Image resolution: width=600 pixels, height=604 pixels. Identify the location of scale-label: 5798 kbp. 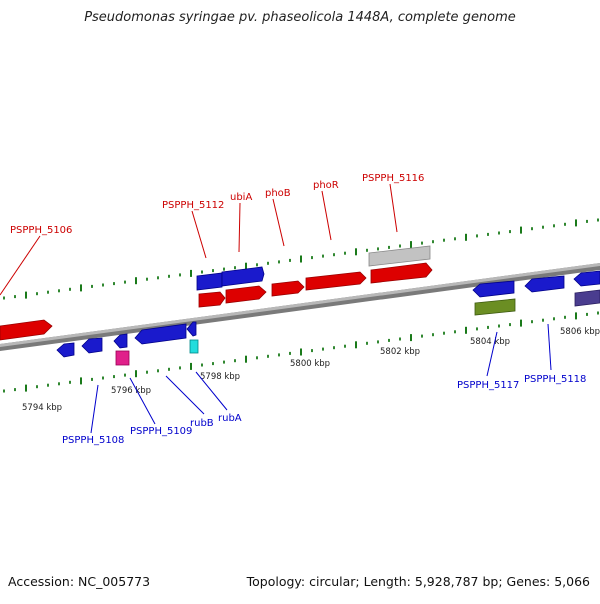
(220, 377).